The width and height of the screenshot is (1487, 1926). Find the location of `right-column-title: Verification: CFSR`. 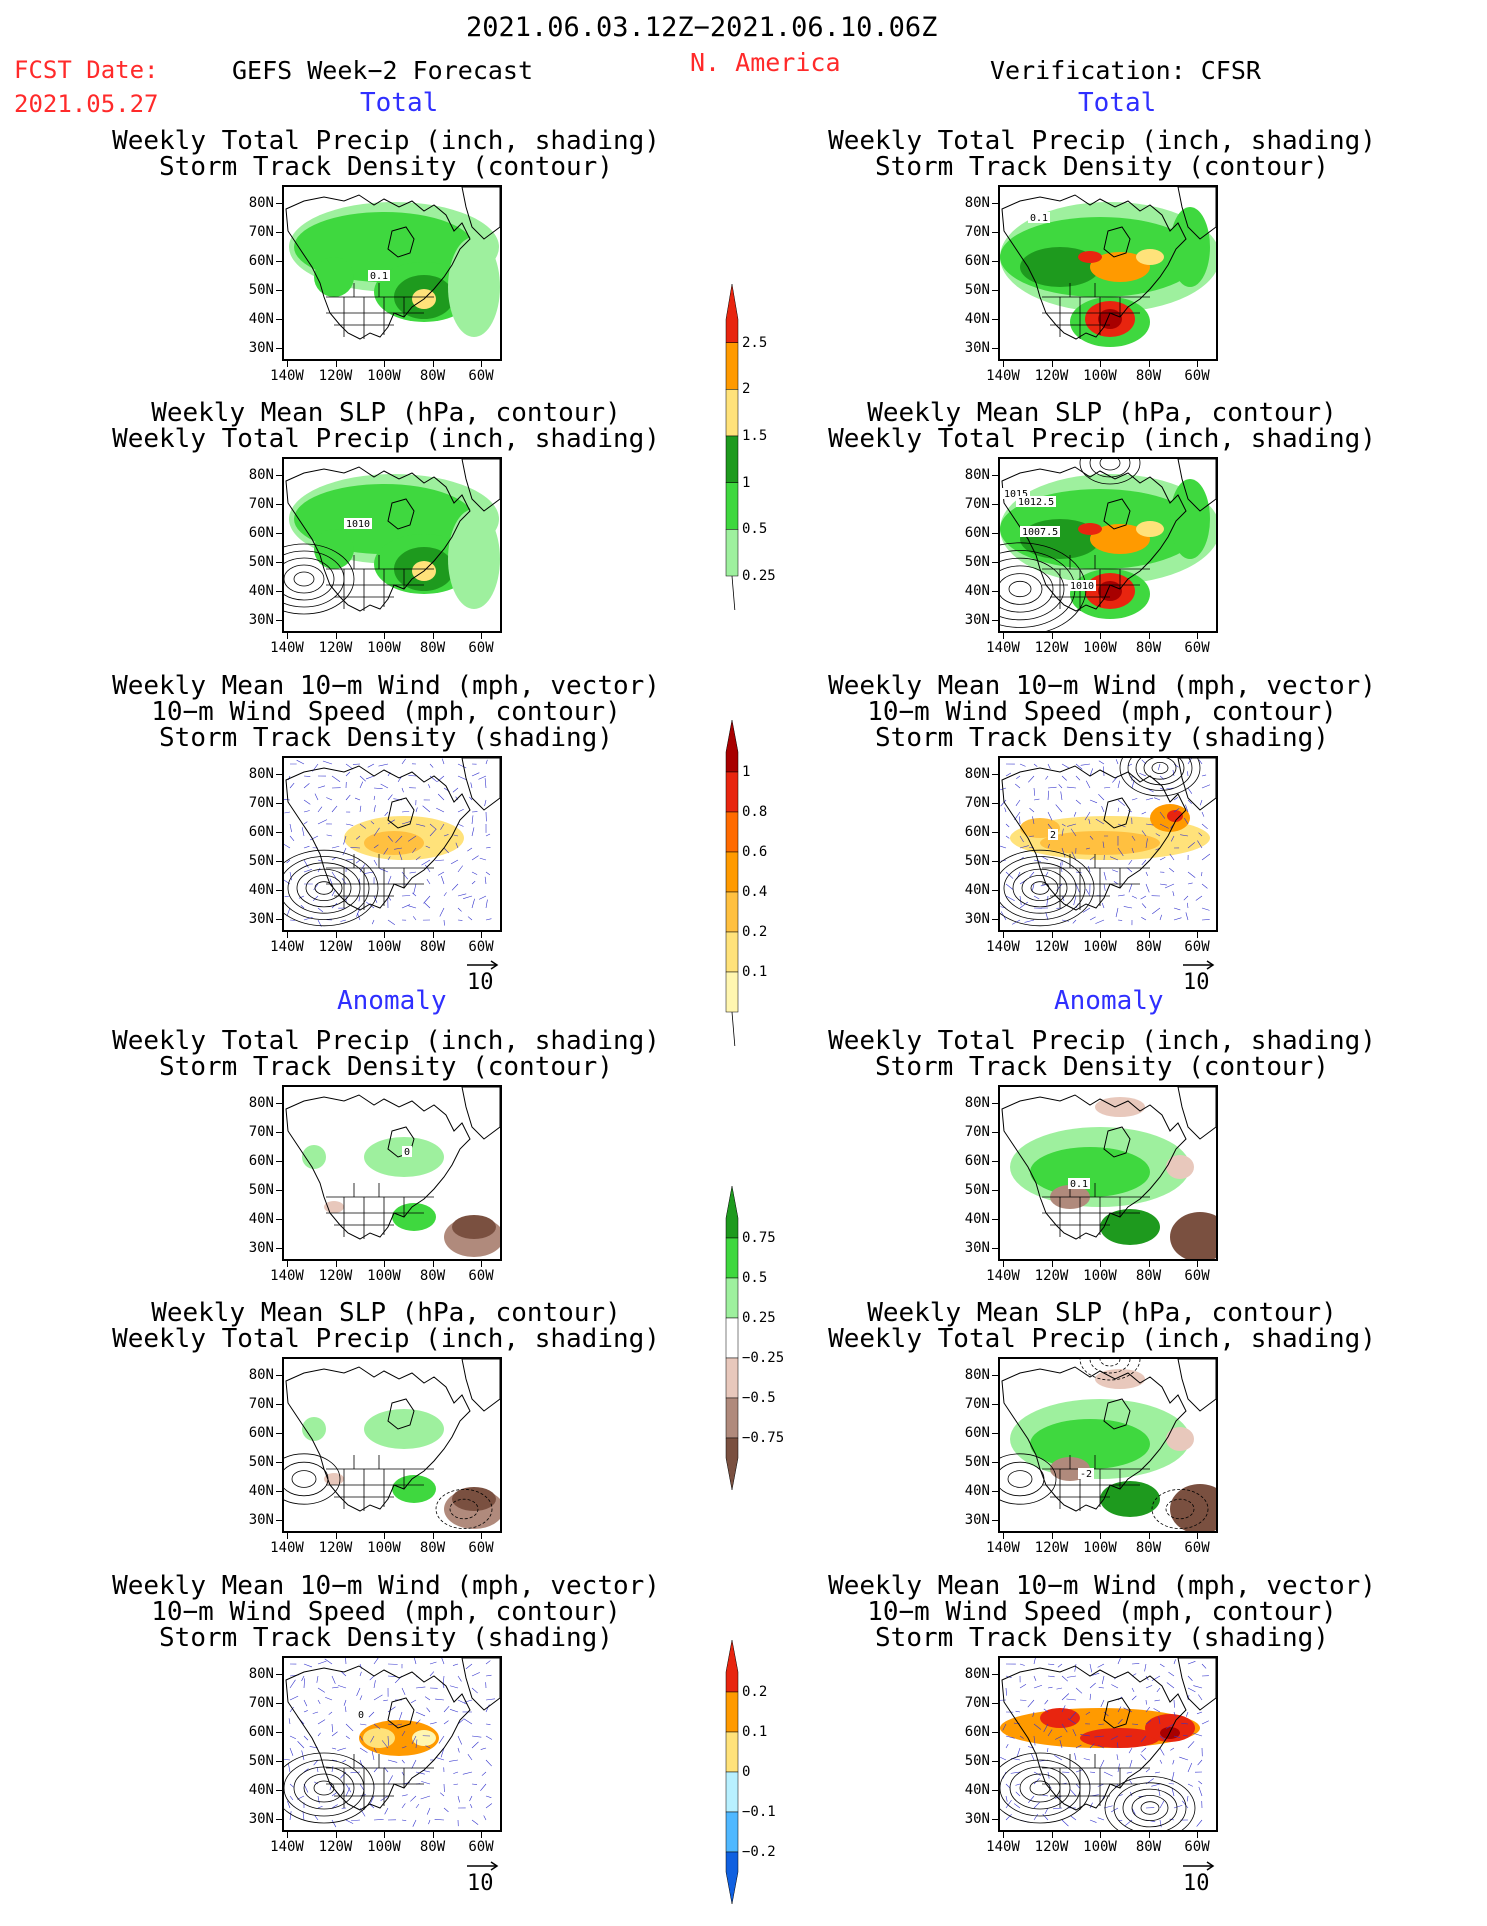

right-column-title: Verification: CFSR is located at coordinates (1125, 70).